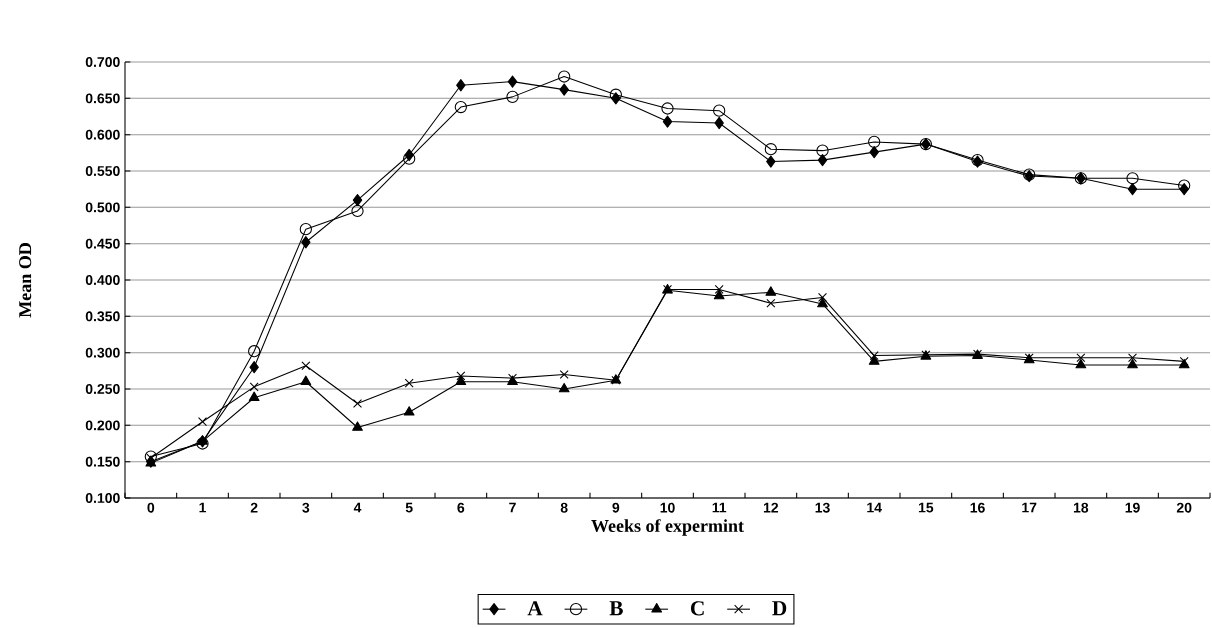  I want to click on y-tick-label: 0.100, so click(102, 498).